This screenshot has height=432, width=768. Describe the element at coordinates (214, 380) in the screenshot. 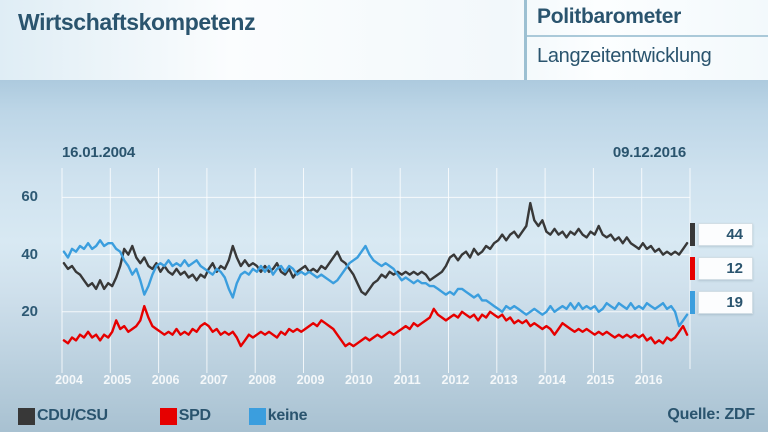

I see `x-tick-label: 2007` at that location.